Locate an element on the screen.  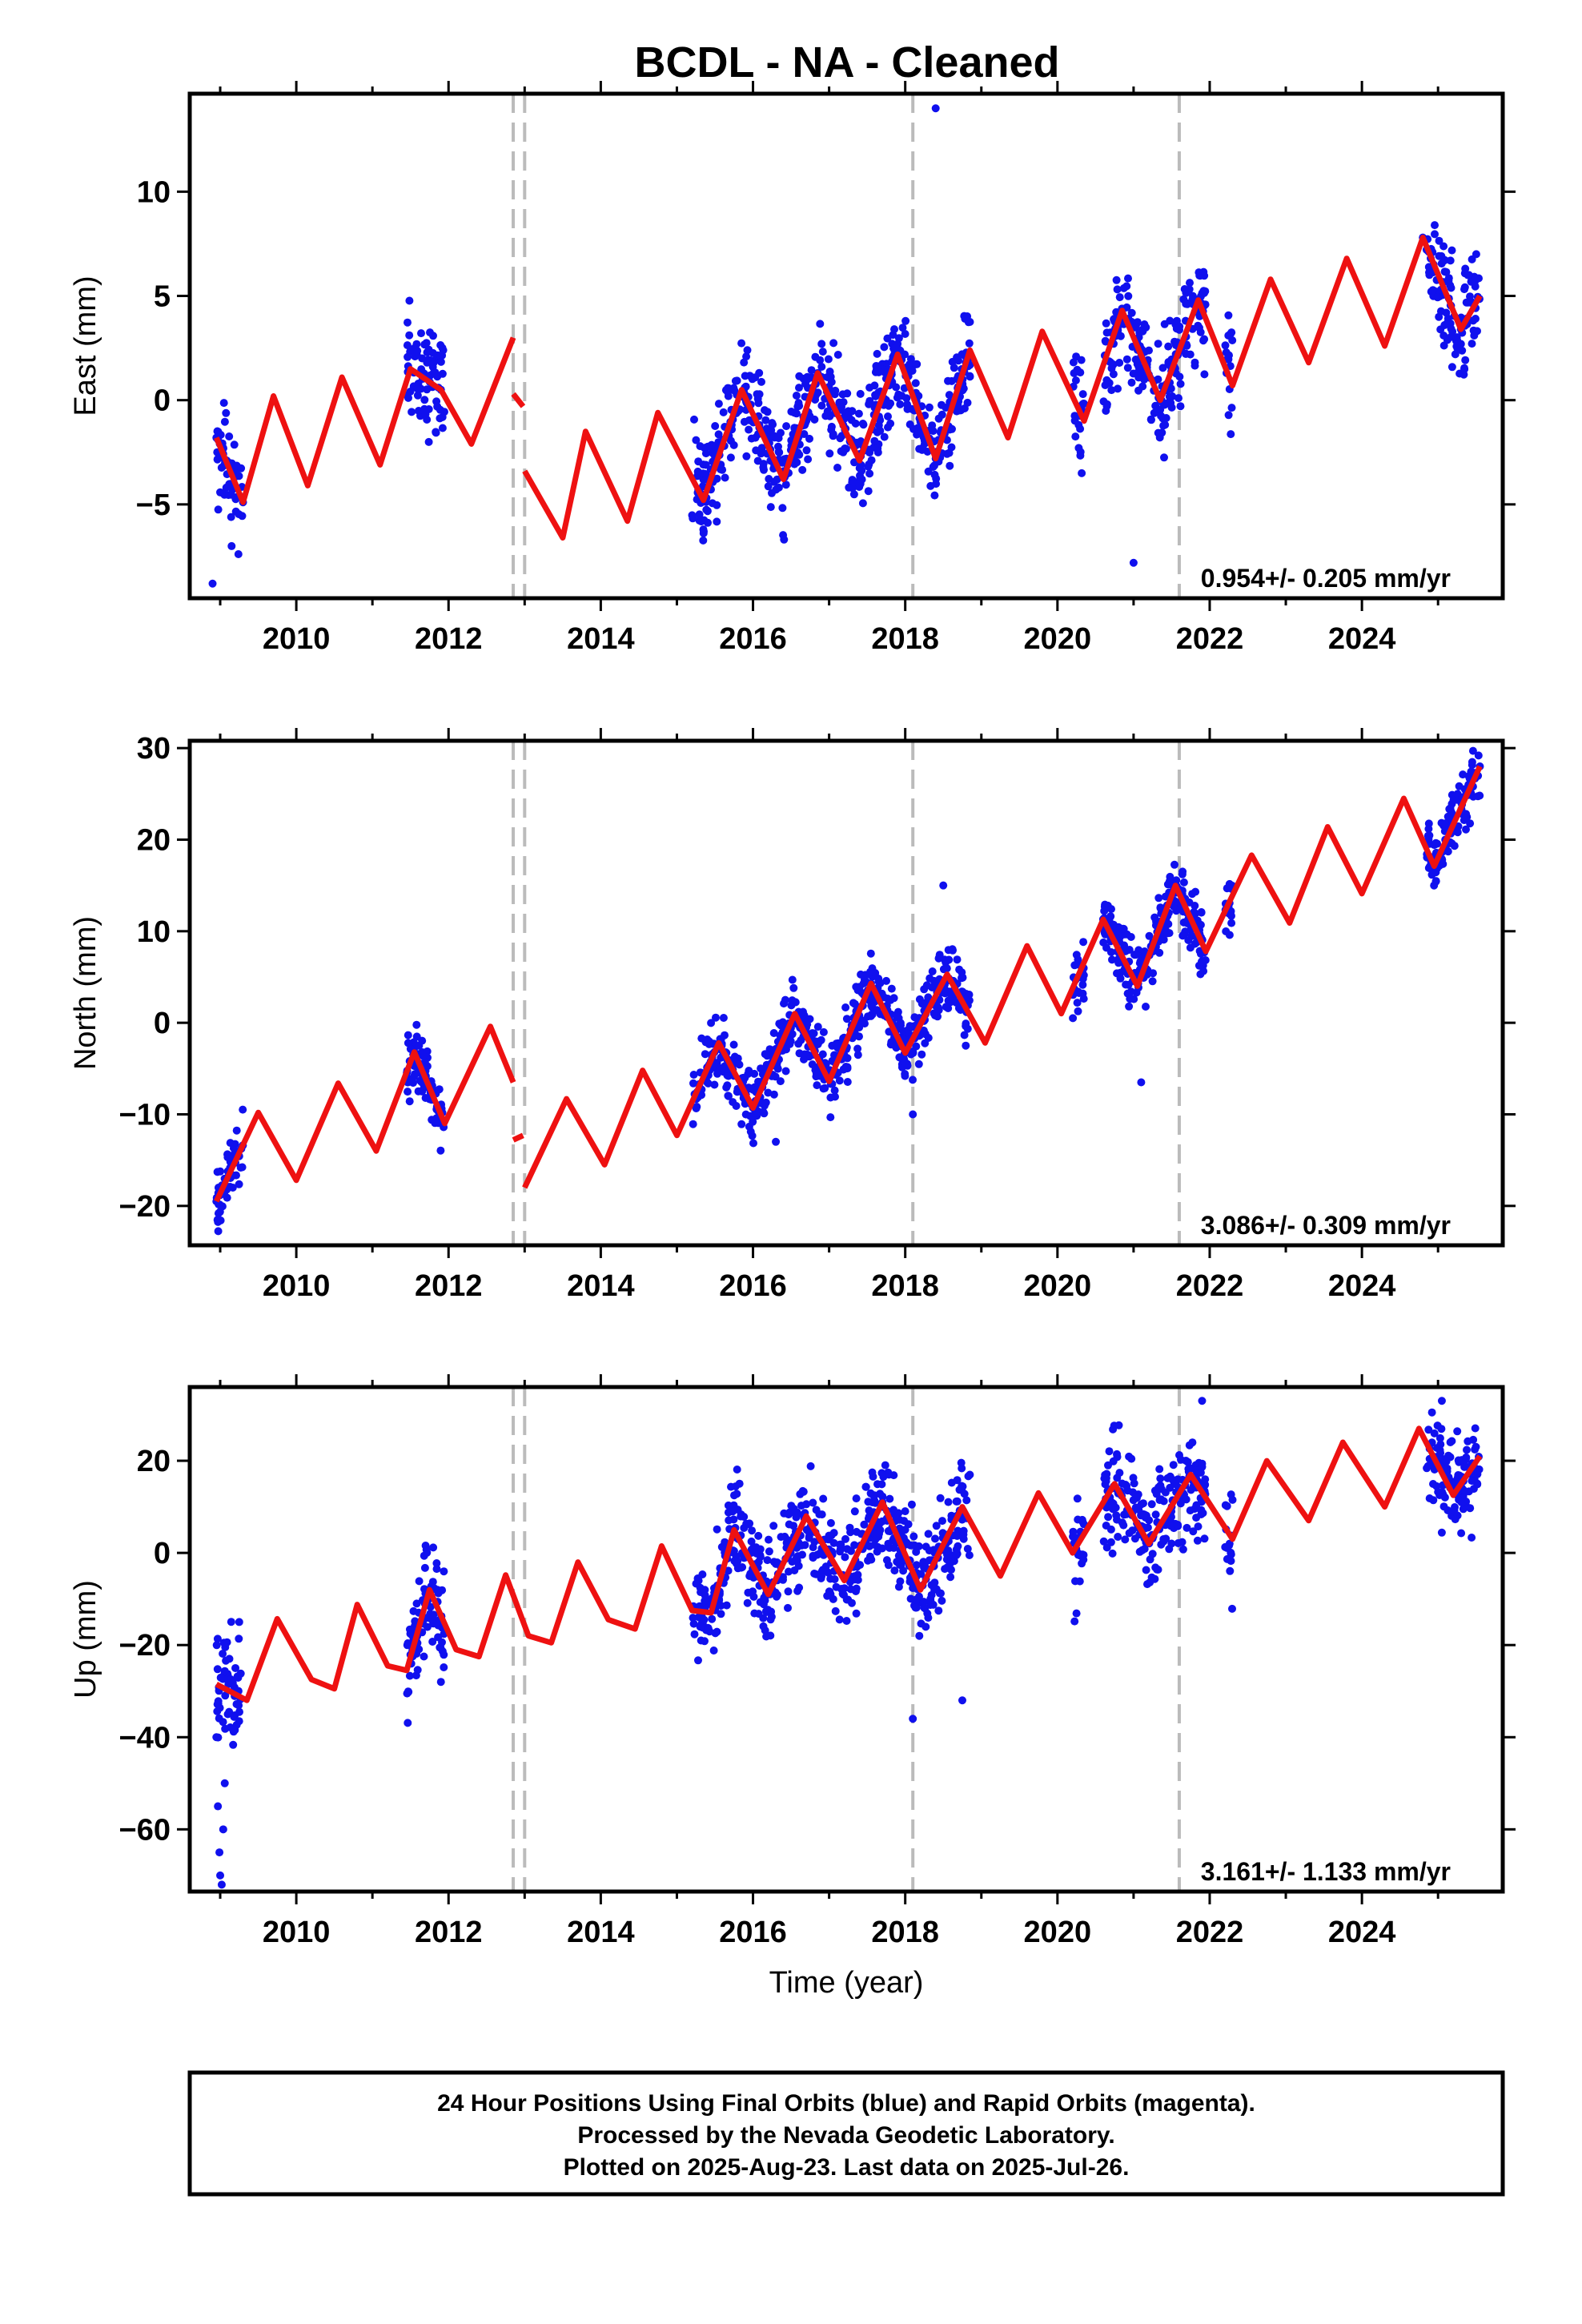
y-tick-label: 0 is located at coordinates (162, 1553).